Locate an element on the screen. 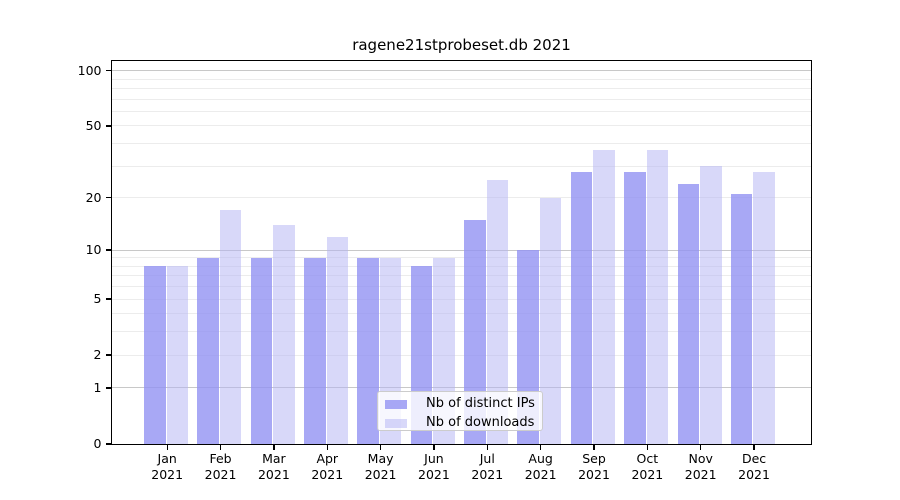  y-tick-label-50: 50 is located at coordinates (93, 125).